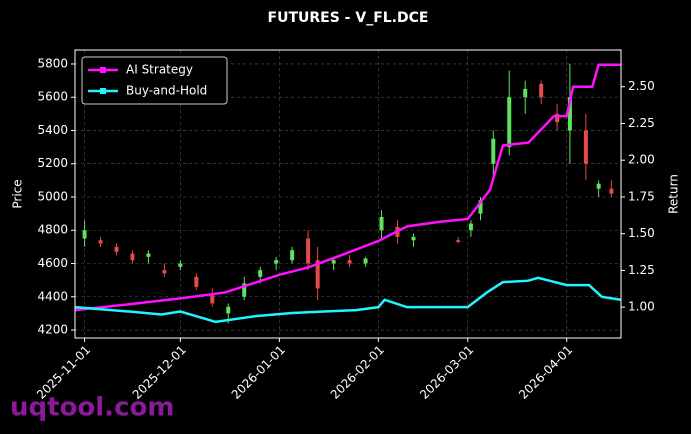 This screenshot has height=434, width=691. I want to click on chart-title: FUTURES - V_FL.DCE, so click(348, 18).